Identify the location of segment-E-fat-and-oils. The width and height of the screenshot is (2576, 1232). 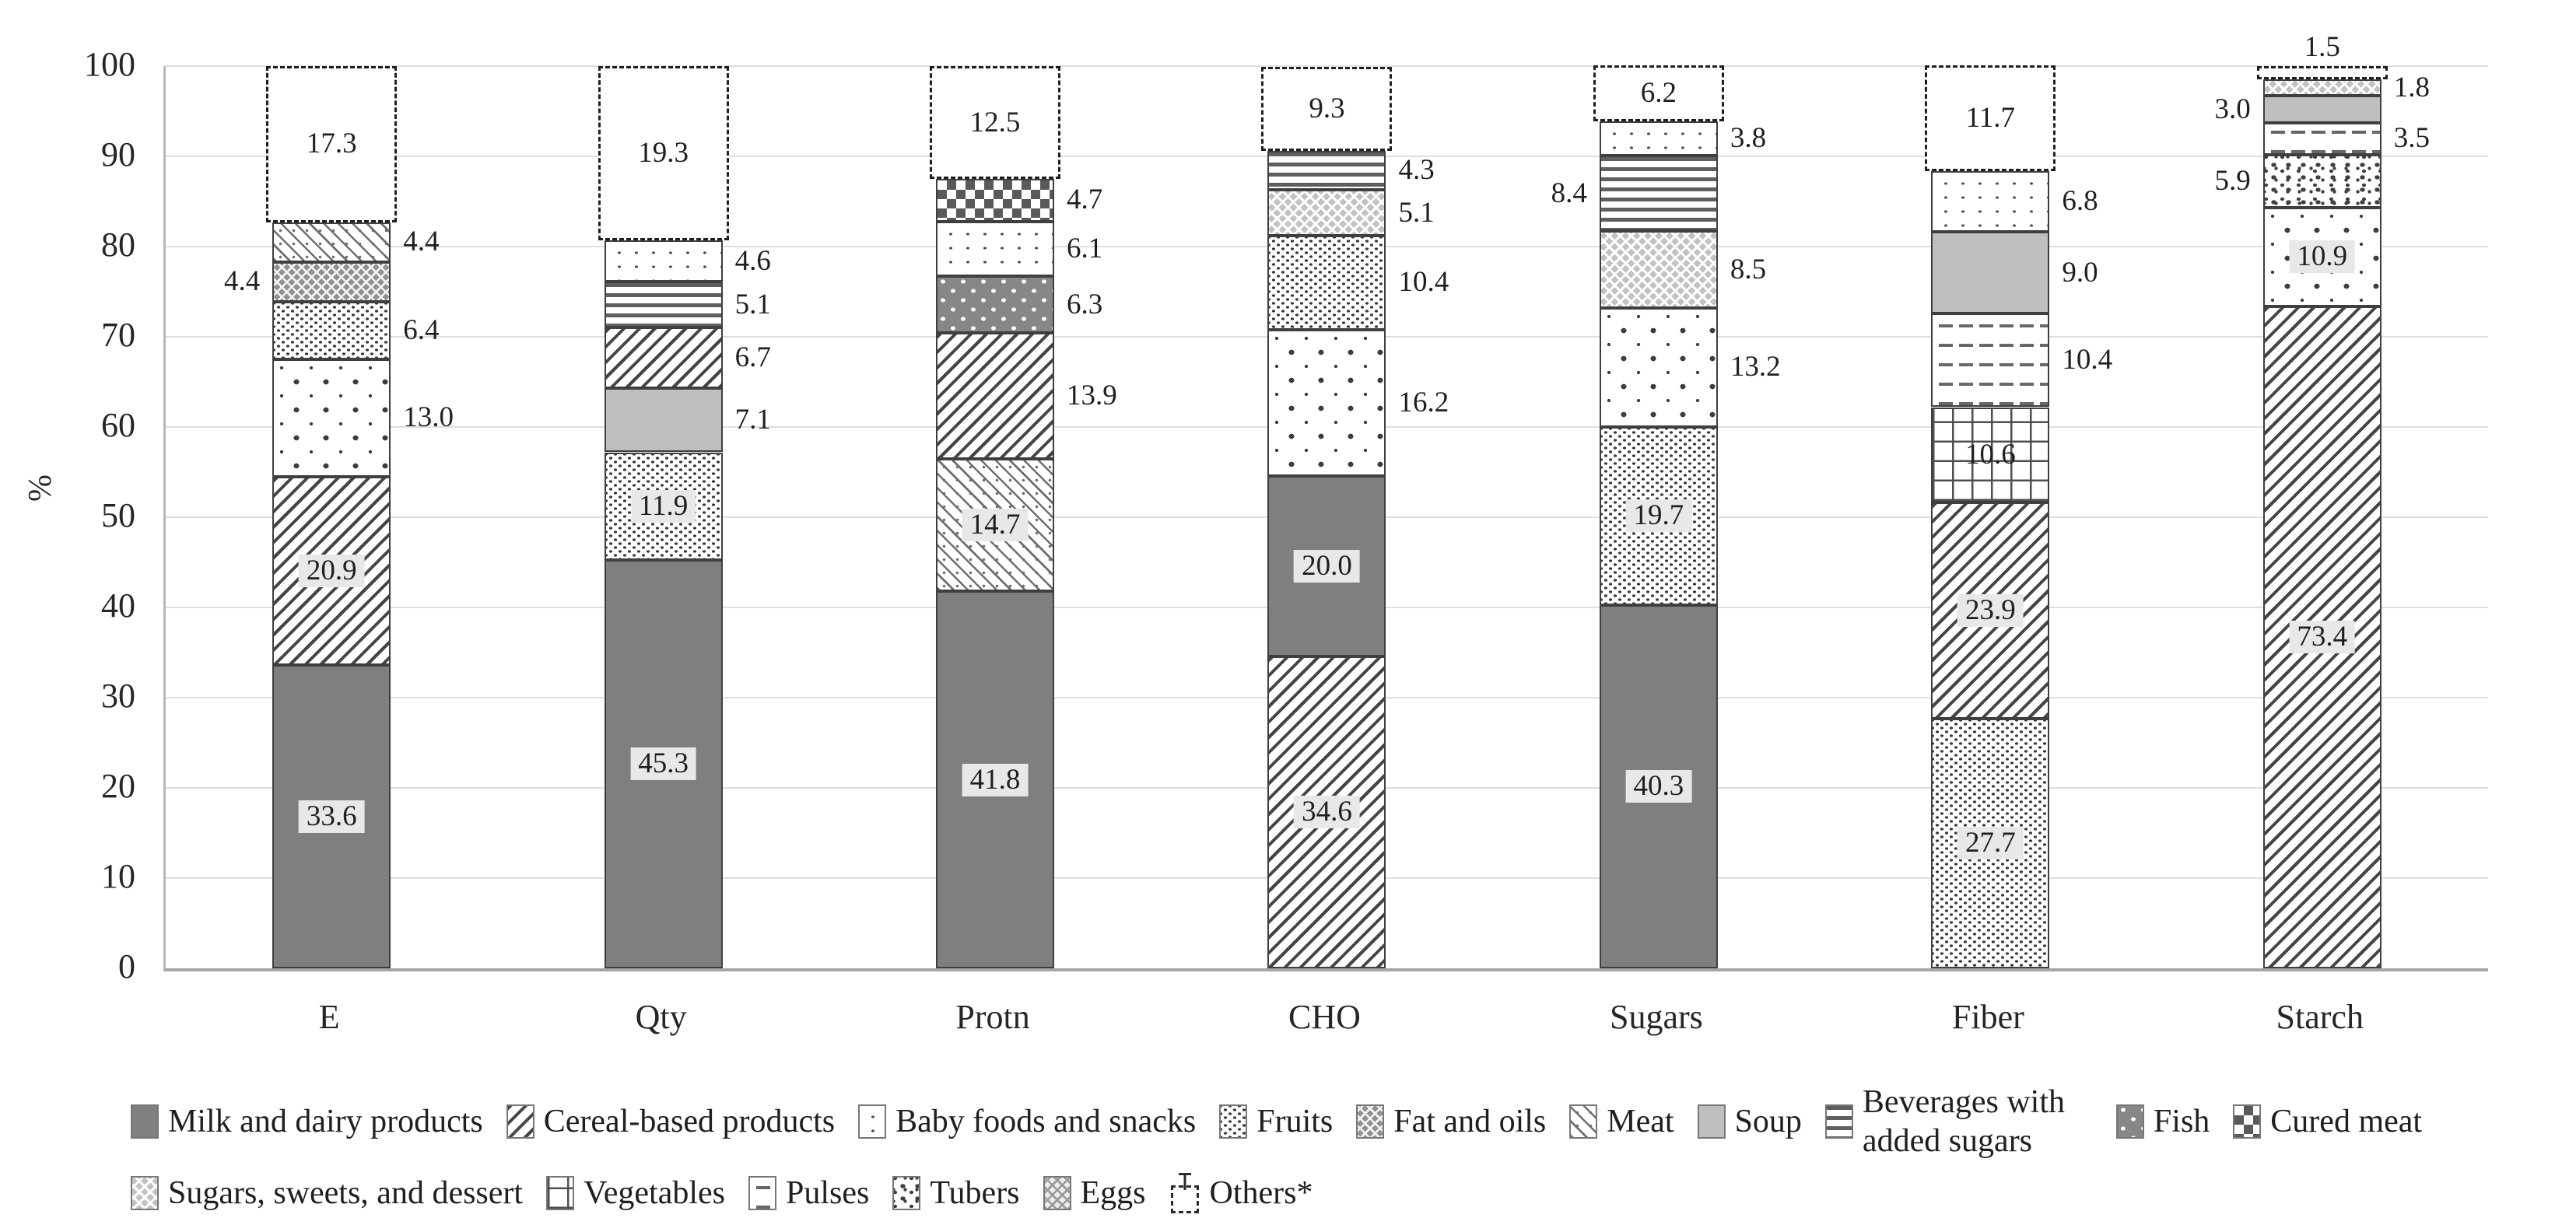
(331, 281).